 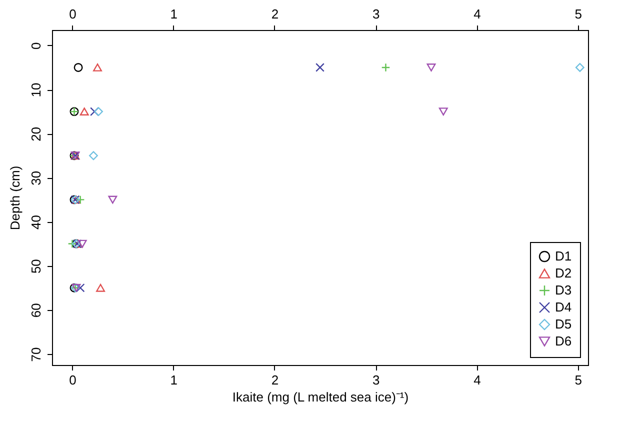 I want to click on legend-label: D2, so click(x=563, y=273).